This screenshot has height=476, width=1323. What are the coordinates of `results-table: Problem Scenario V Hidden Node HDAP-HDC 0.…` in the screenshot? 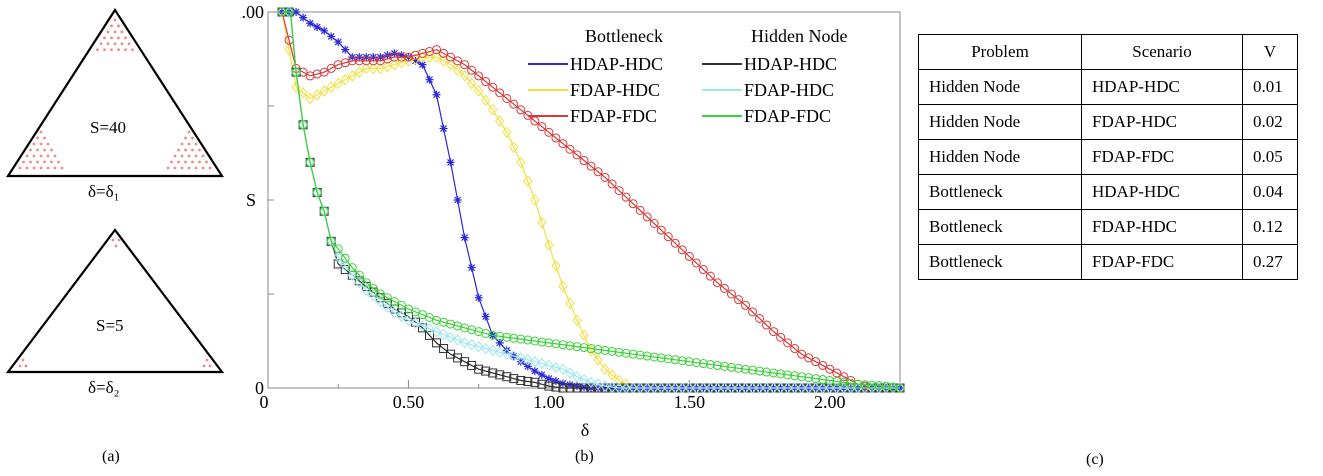 It's located at (1108, 157).